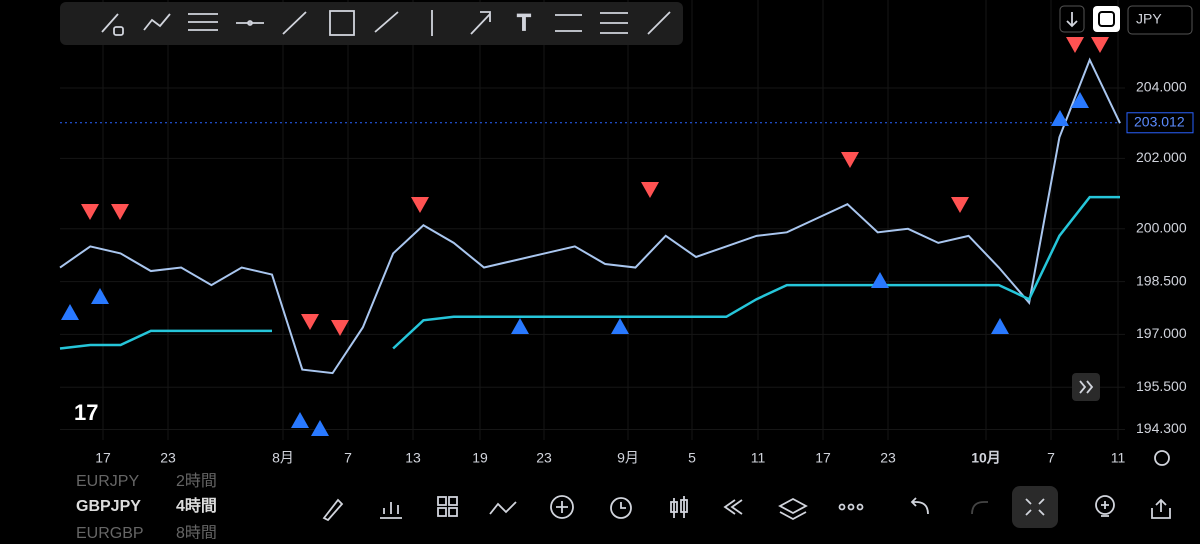 The width and height of the screenshot is (1200, 544). Describe the element at coordinates (108, 506) in the screenshot. I see `symbol: GBPJPY` at that location.